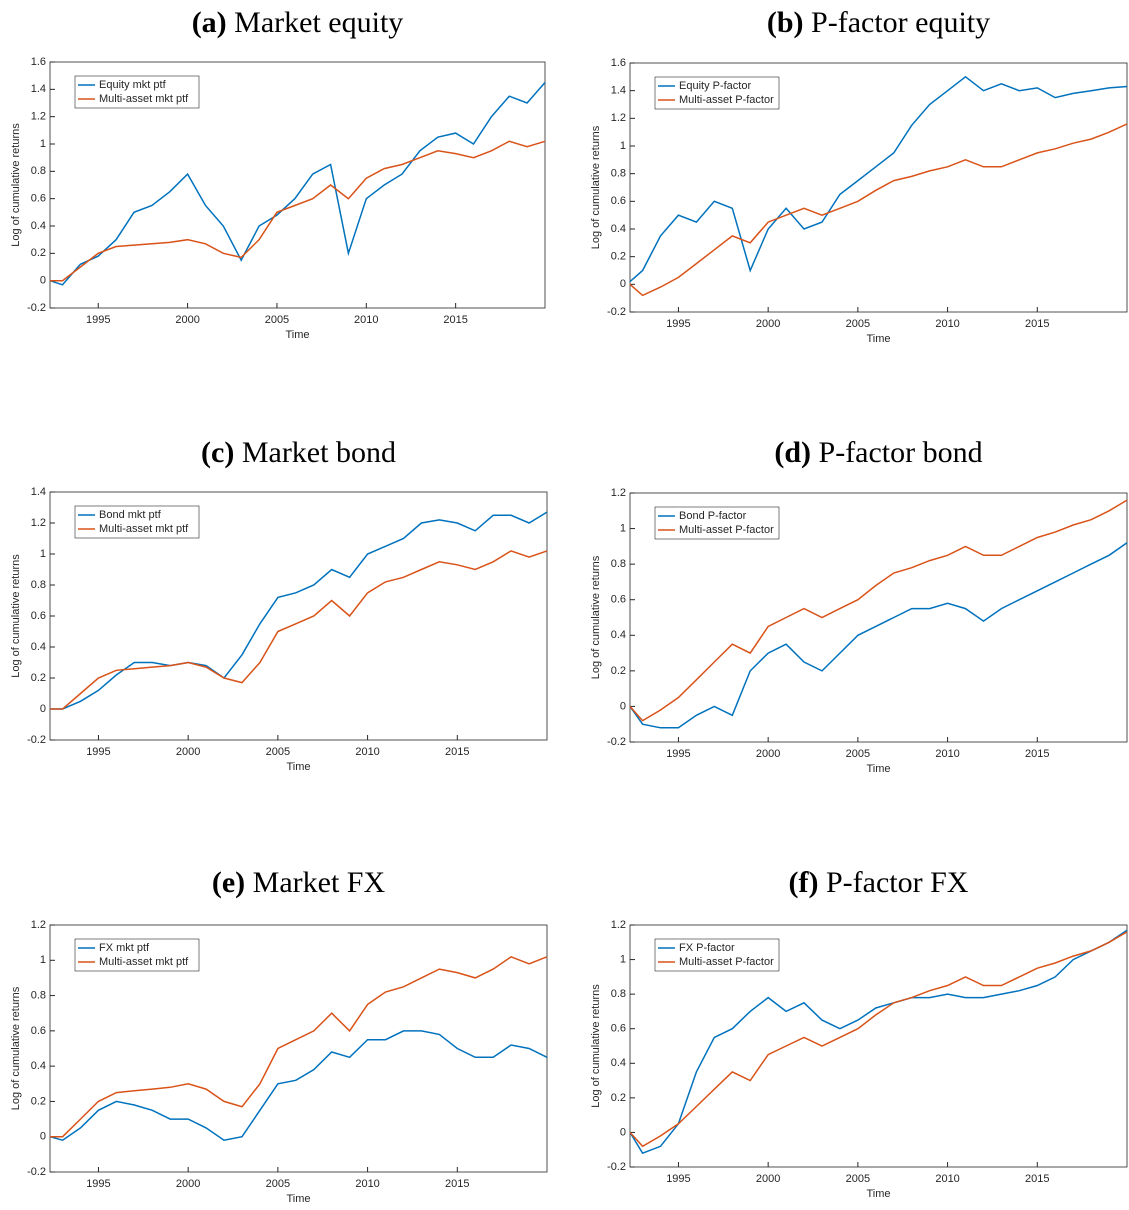 This screenshot has height=1210, width=1129. I want to click on title-text: Market bond, so click(319, 452).